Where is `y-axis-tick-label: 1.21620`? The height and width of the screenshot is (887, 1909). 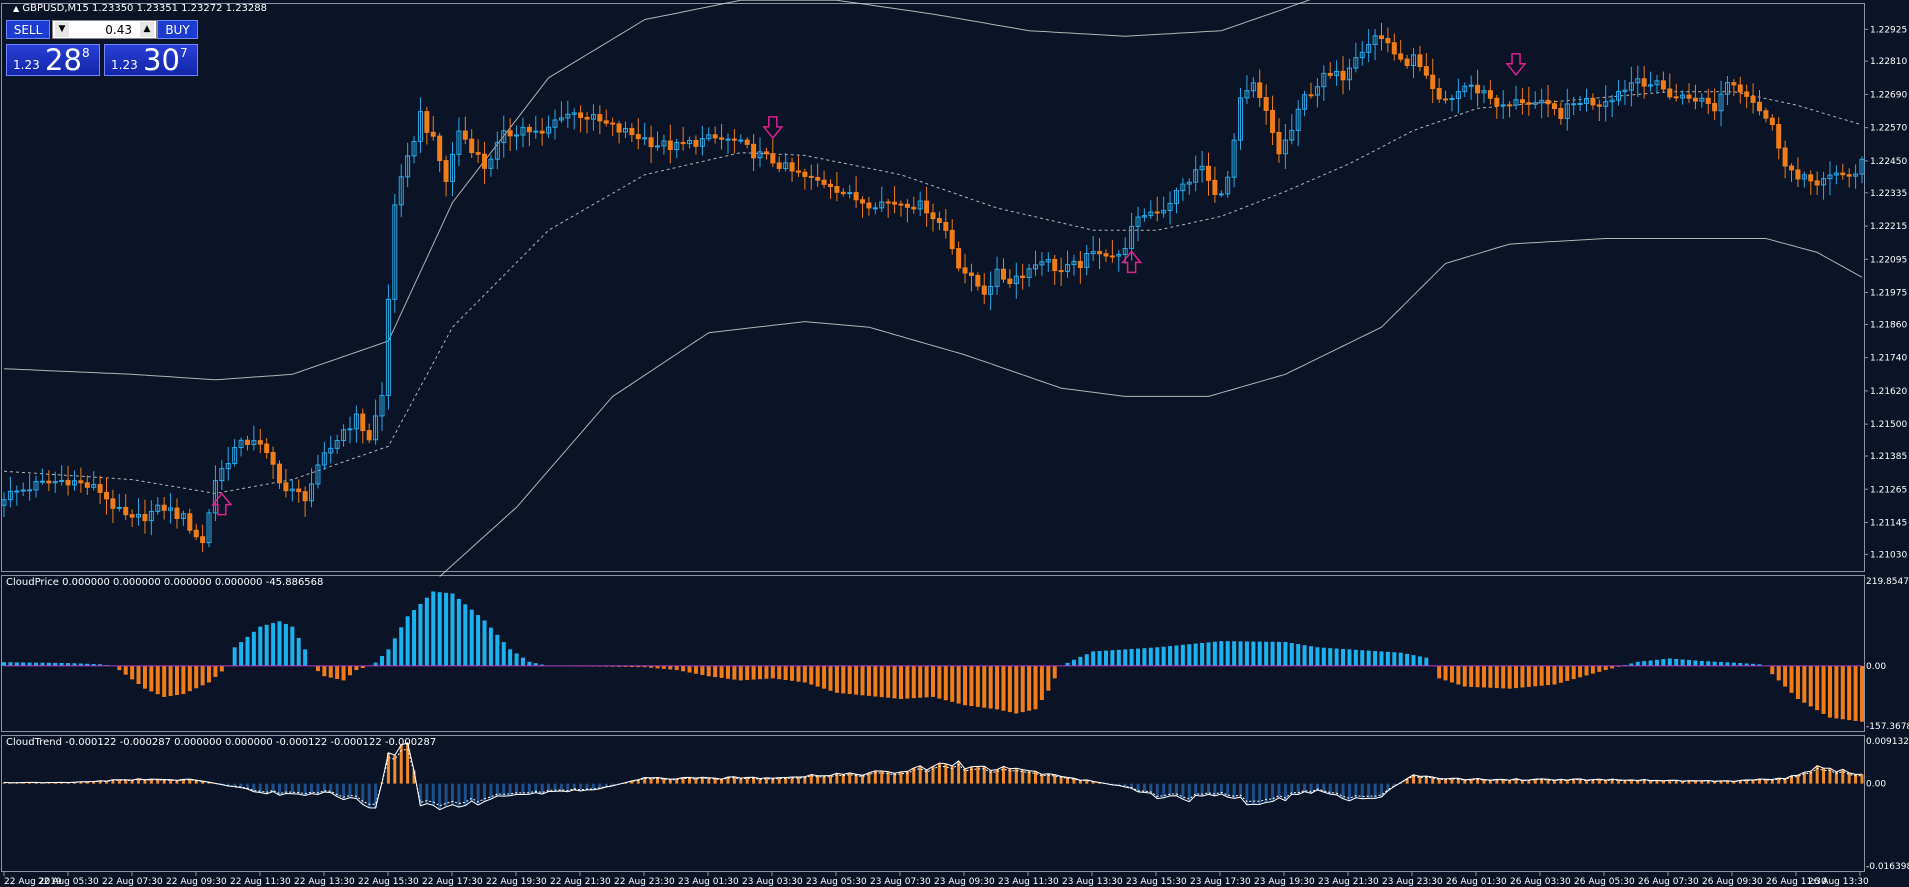
y-axis-tick-label: 1.21620 is located at coordinates (1888, 392).